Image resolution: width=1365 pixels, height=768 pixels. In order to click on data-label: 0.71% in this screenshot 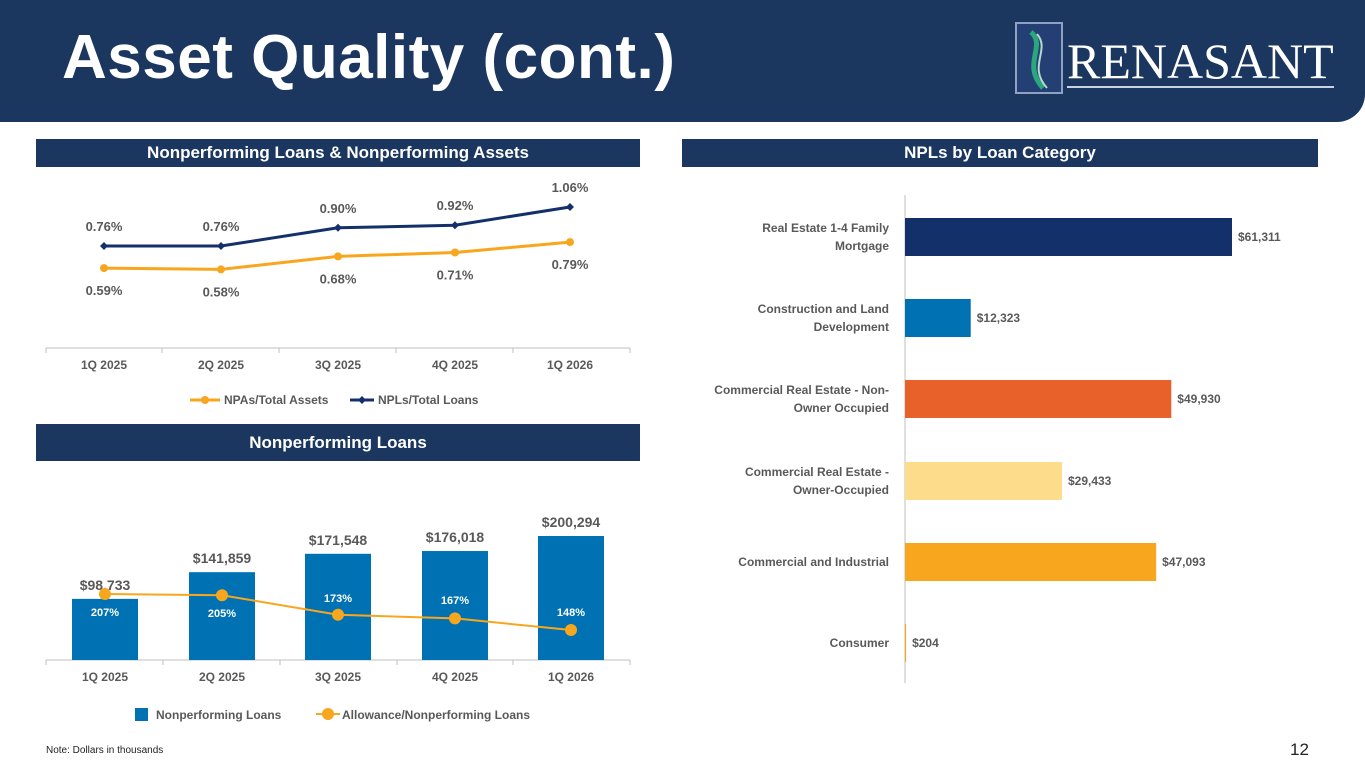, I will do `click(455, 275)`.